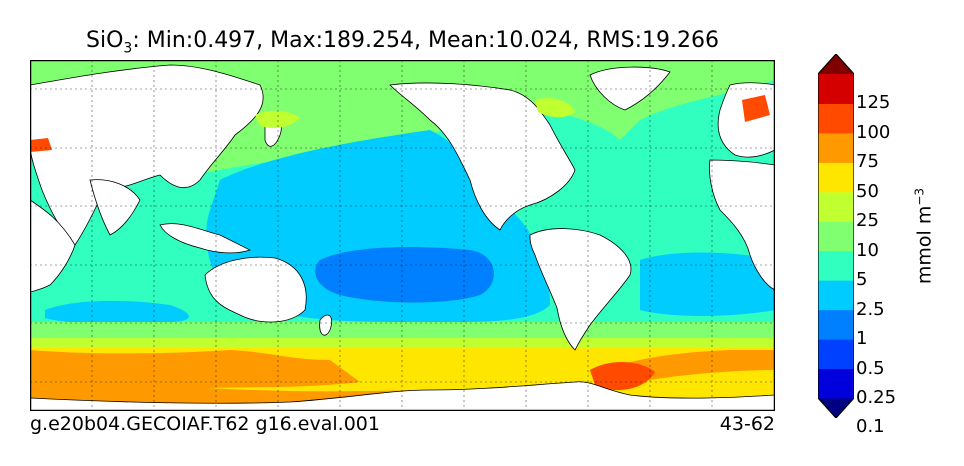  What do you see at coordinates (128, 48) in the screenshot?
I see `title-subscript: 3` at bounding box center [128, 48].